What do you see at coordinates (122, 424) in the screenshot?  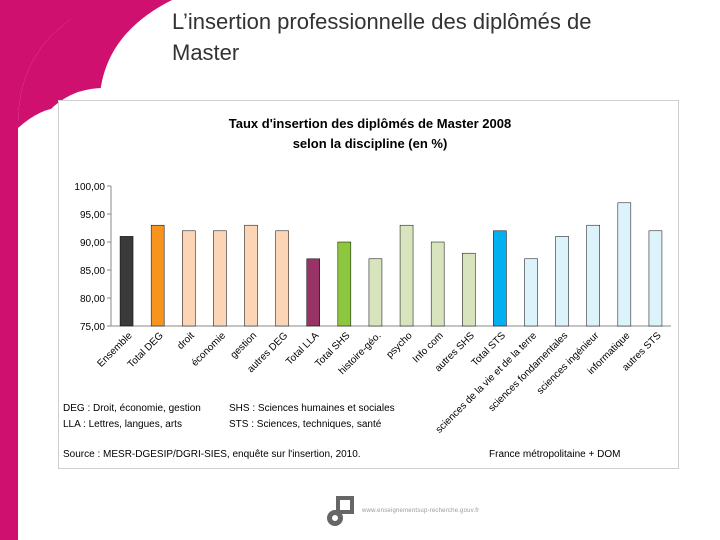 I see `legend-lla: LLA : Lettres, langues, arts` at bounding box center [122, 424].